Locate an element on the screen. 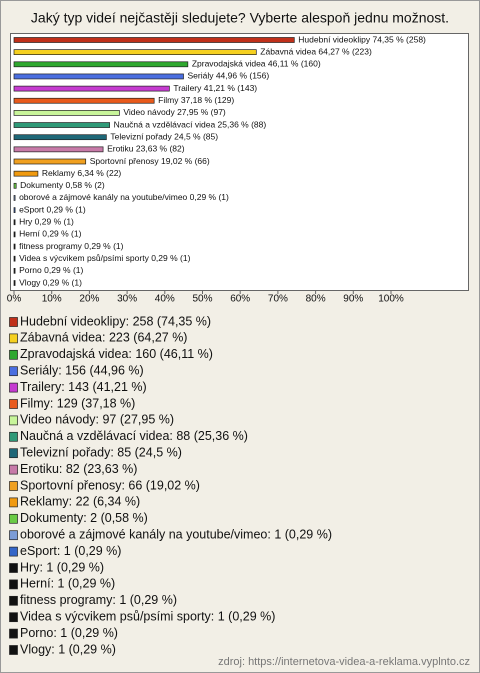 Image resolution: width=480 pixels, height=673 pixels. legend-label: fitness programy: 1 (0,29 %) is located at coordinates (98, 600).